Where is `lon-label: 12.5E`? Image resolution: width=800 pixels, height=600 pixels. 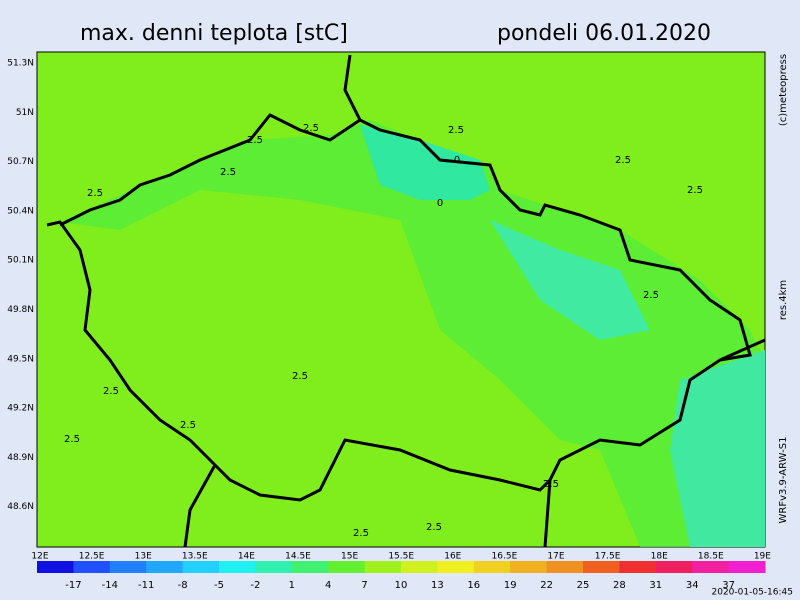 lon-label: 12.5E is located at coordinates (92, 557).